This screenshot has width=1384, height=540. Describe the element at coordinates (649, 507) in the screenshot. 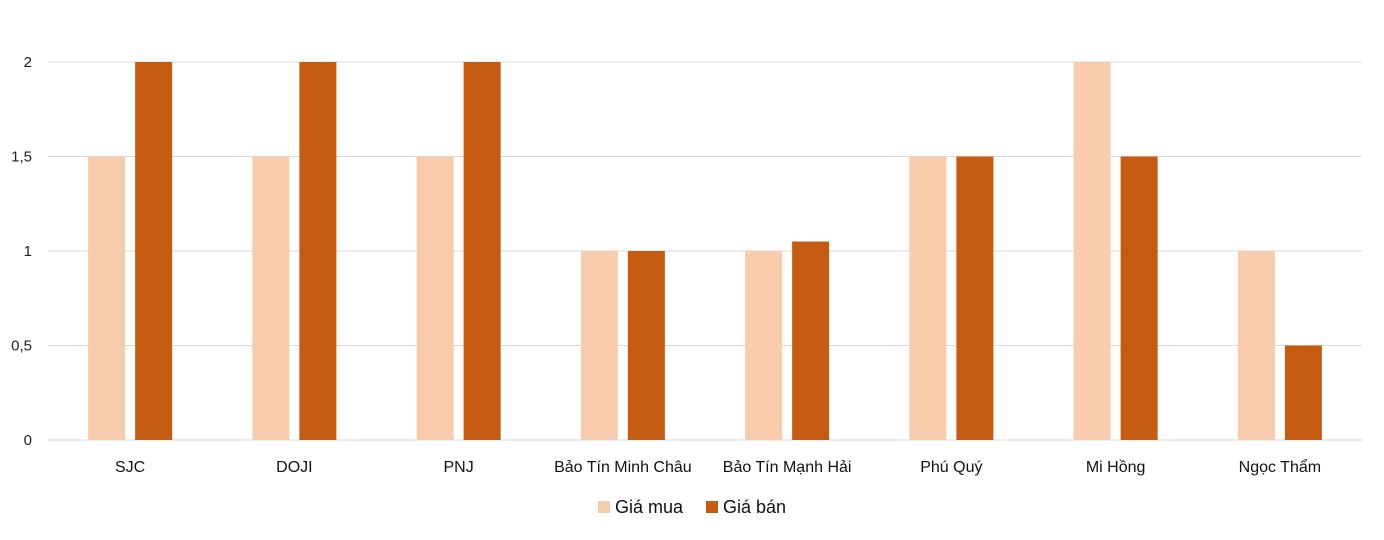

I see `legend-label-gia-mua: Giá mua` at that location.